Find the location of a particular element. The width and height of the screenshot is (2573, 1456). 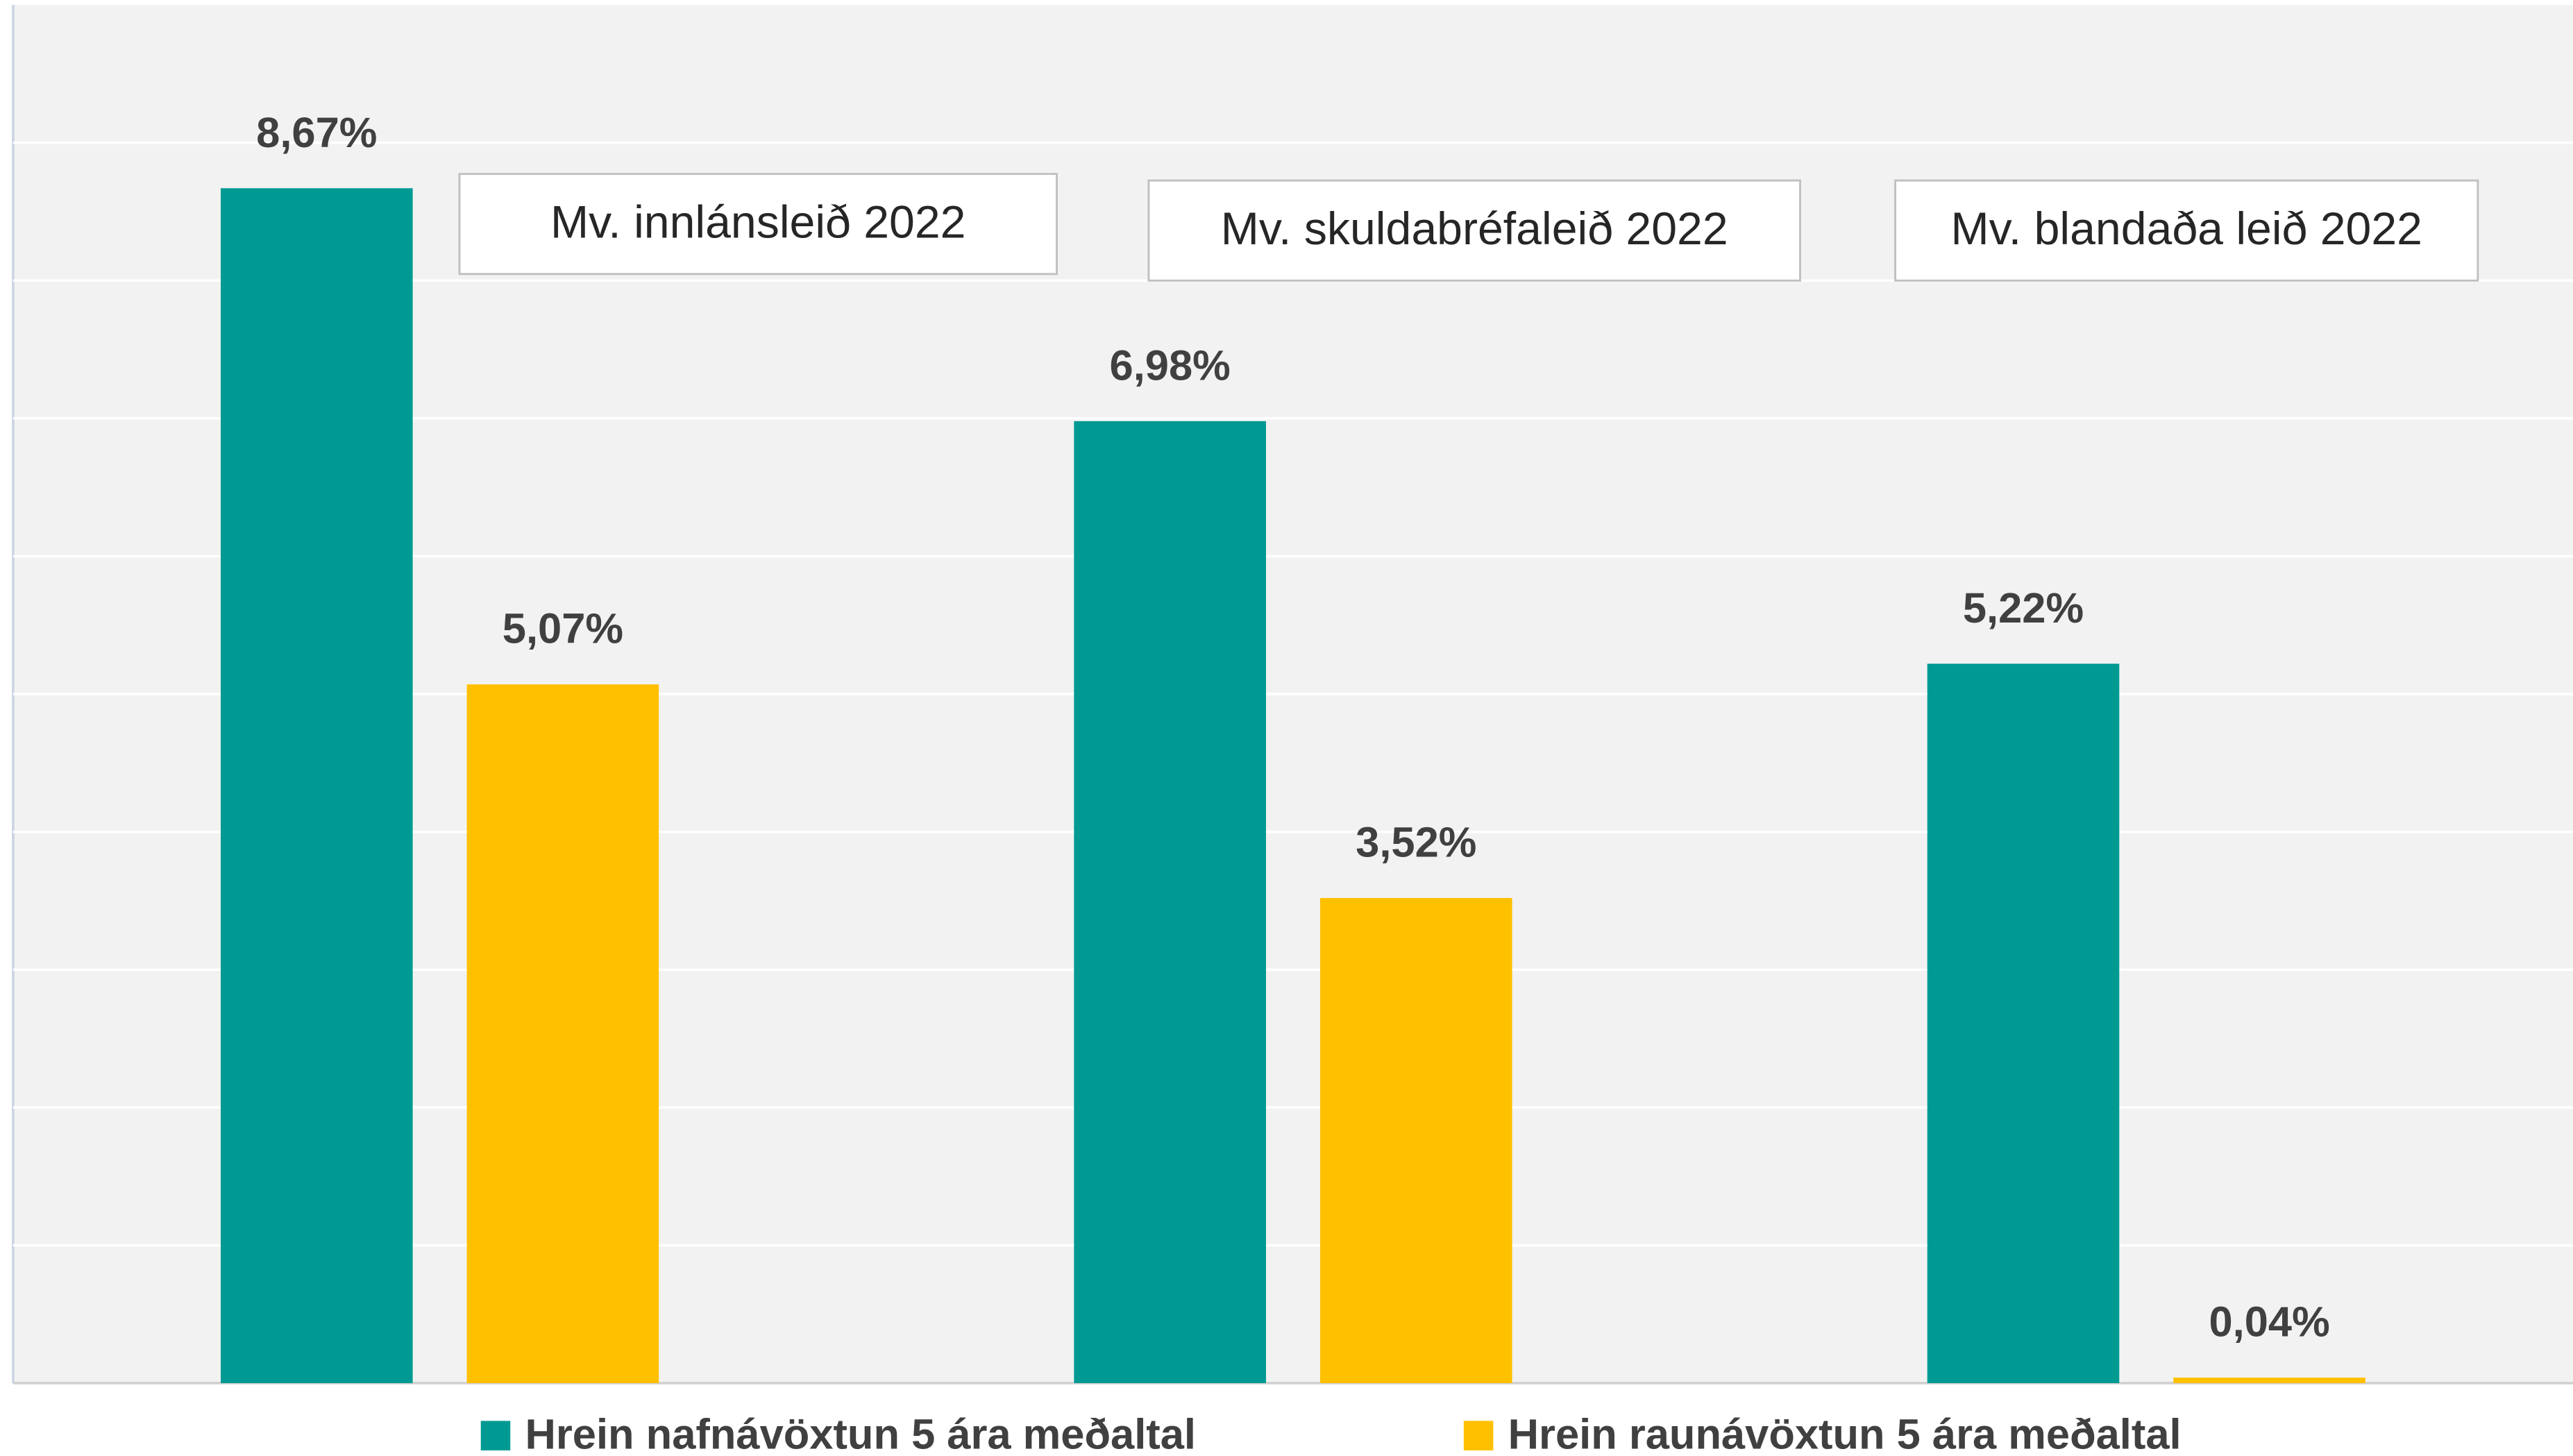

legend-label: Hrein raunávöxtun 5 ára meðaltal is located at coordinates (1845, 1433).